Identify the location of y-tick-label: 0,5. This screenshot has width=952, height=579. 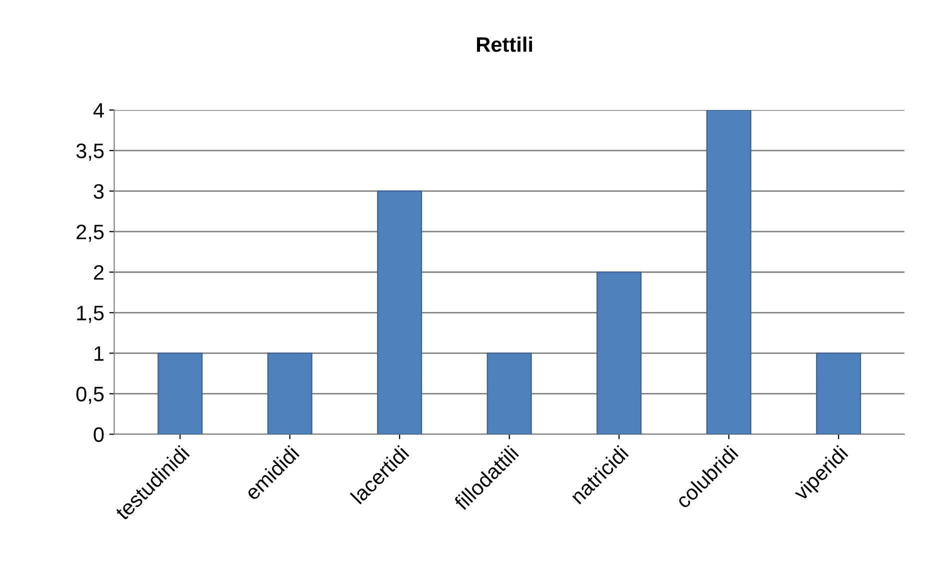
(90, 395).